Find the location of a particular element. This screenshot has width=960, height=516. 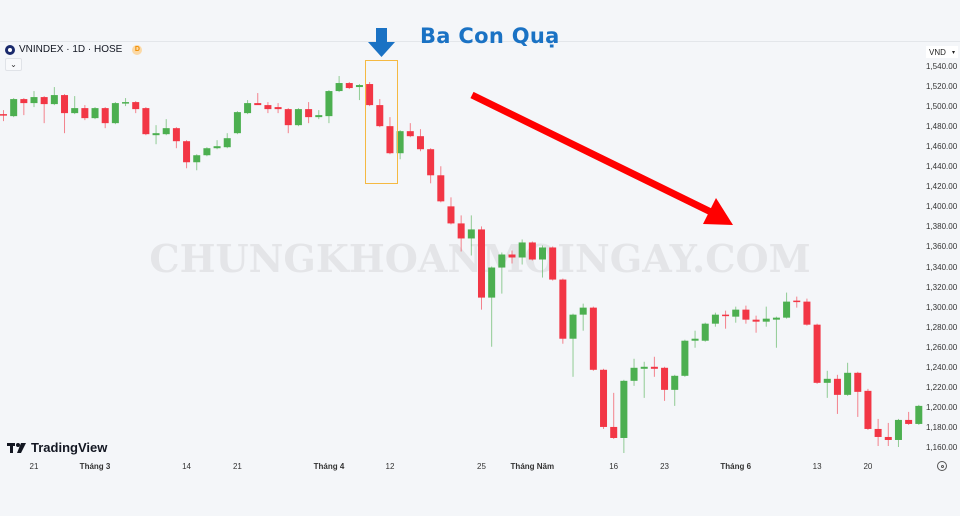

chevron-down-icon: ⌄ is located at coordinates (13, 64).